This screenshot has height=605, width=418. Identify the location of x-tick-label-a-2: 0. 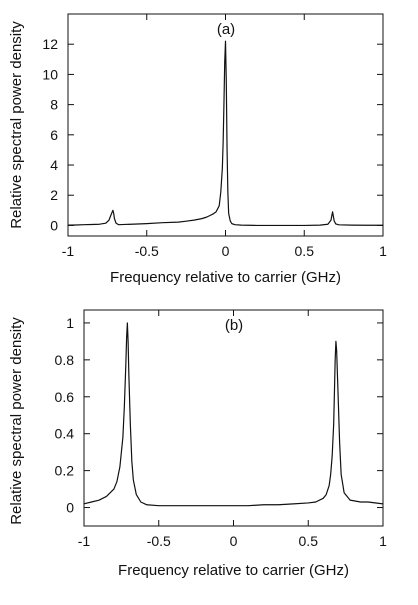
(226, 251).